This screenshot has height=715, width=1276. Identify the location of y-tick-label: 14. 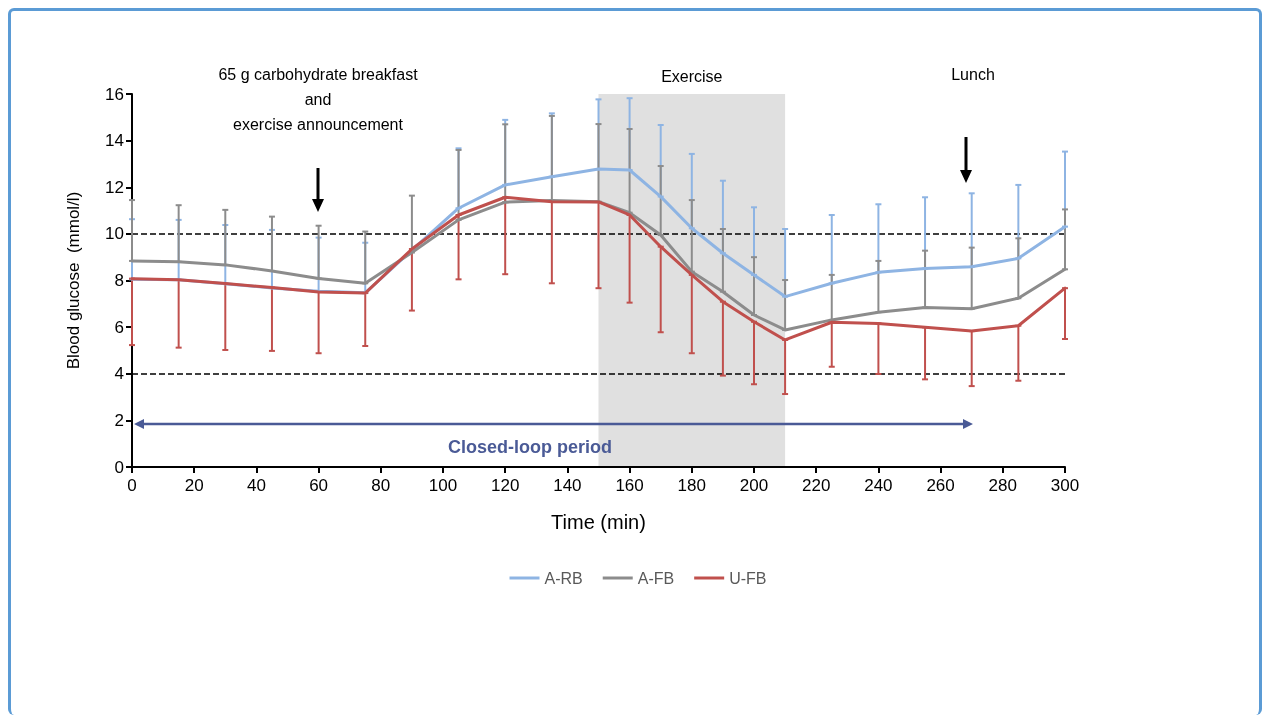
(114, 141).